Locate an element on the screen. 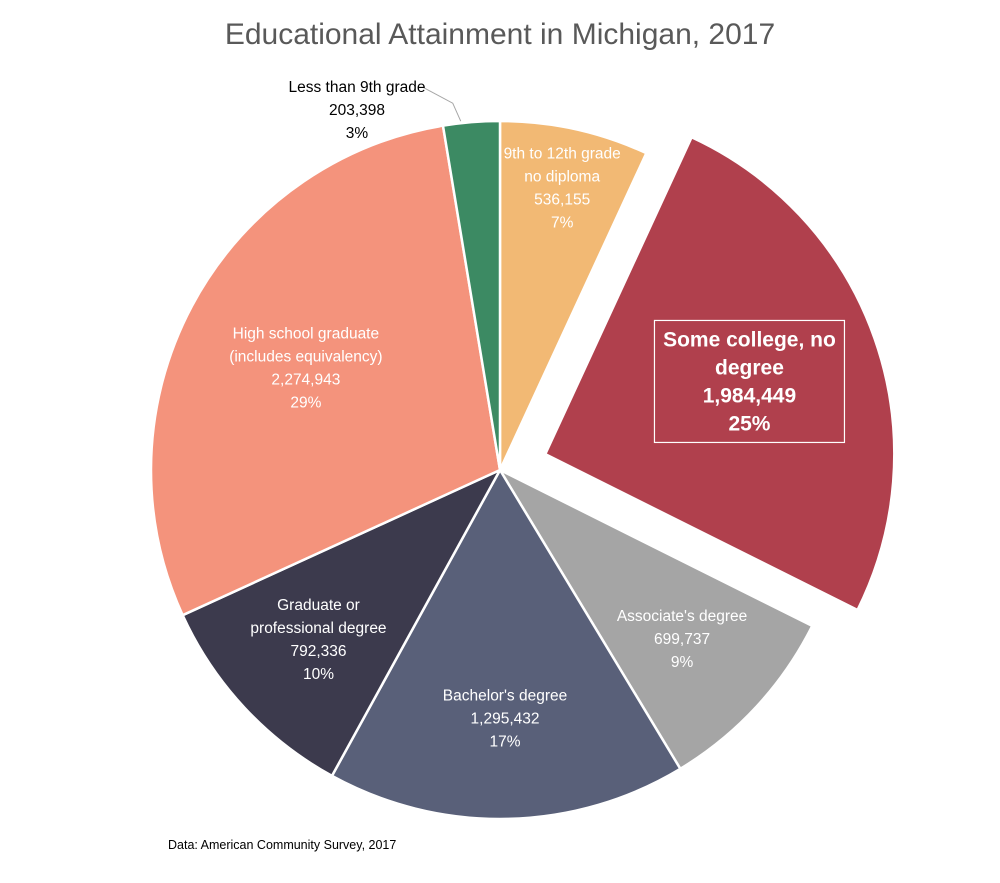  pie-slice-graduate-or-professional-degree is located at coordinates (341, 623).